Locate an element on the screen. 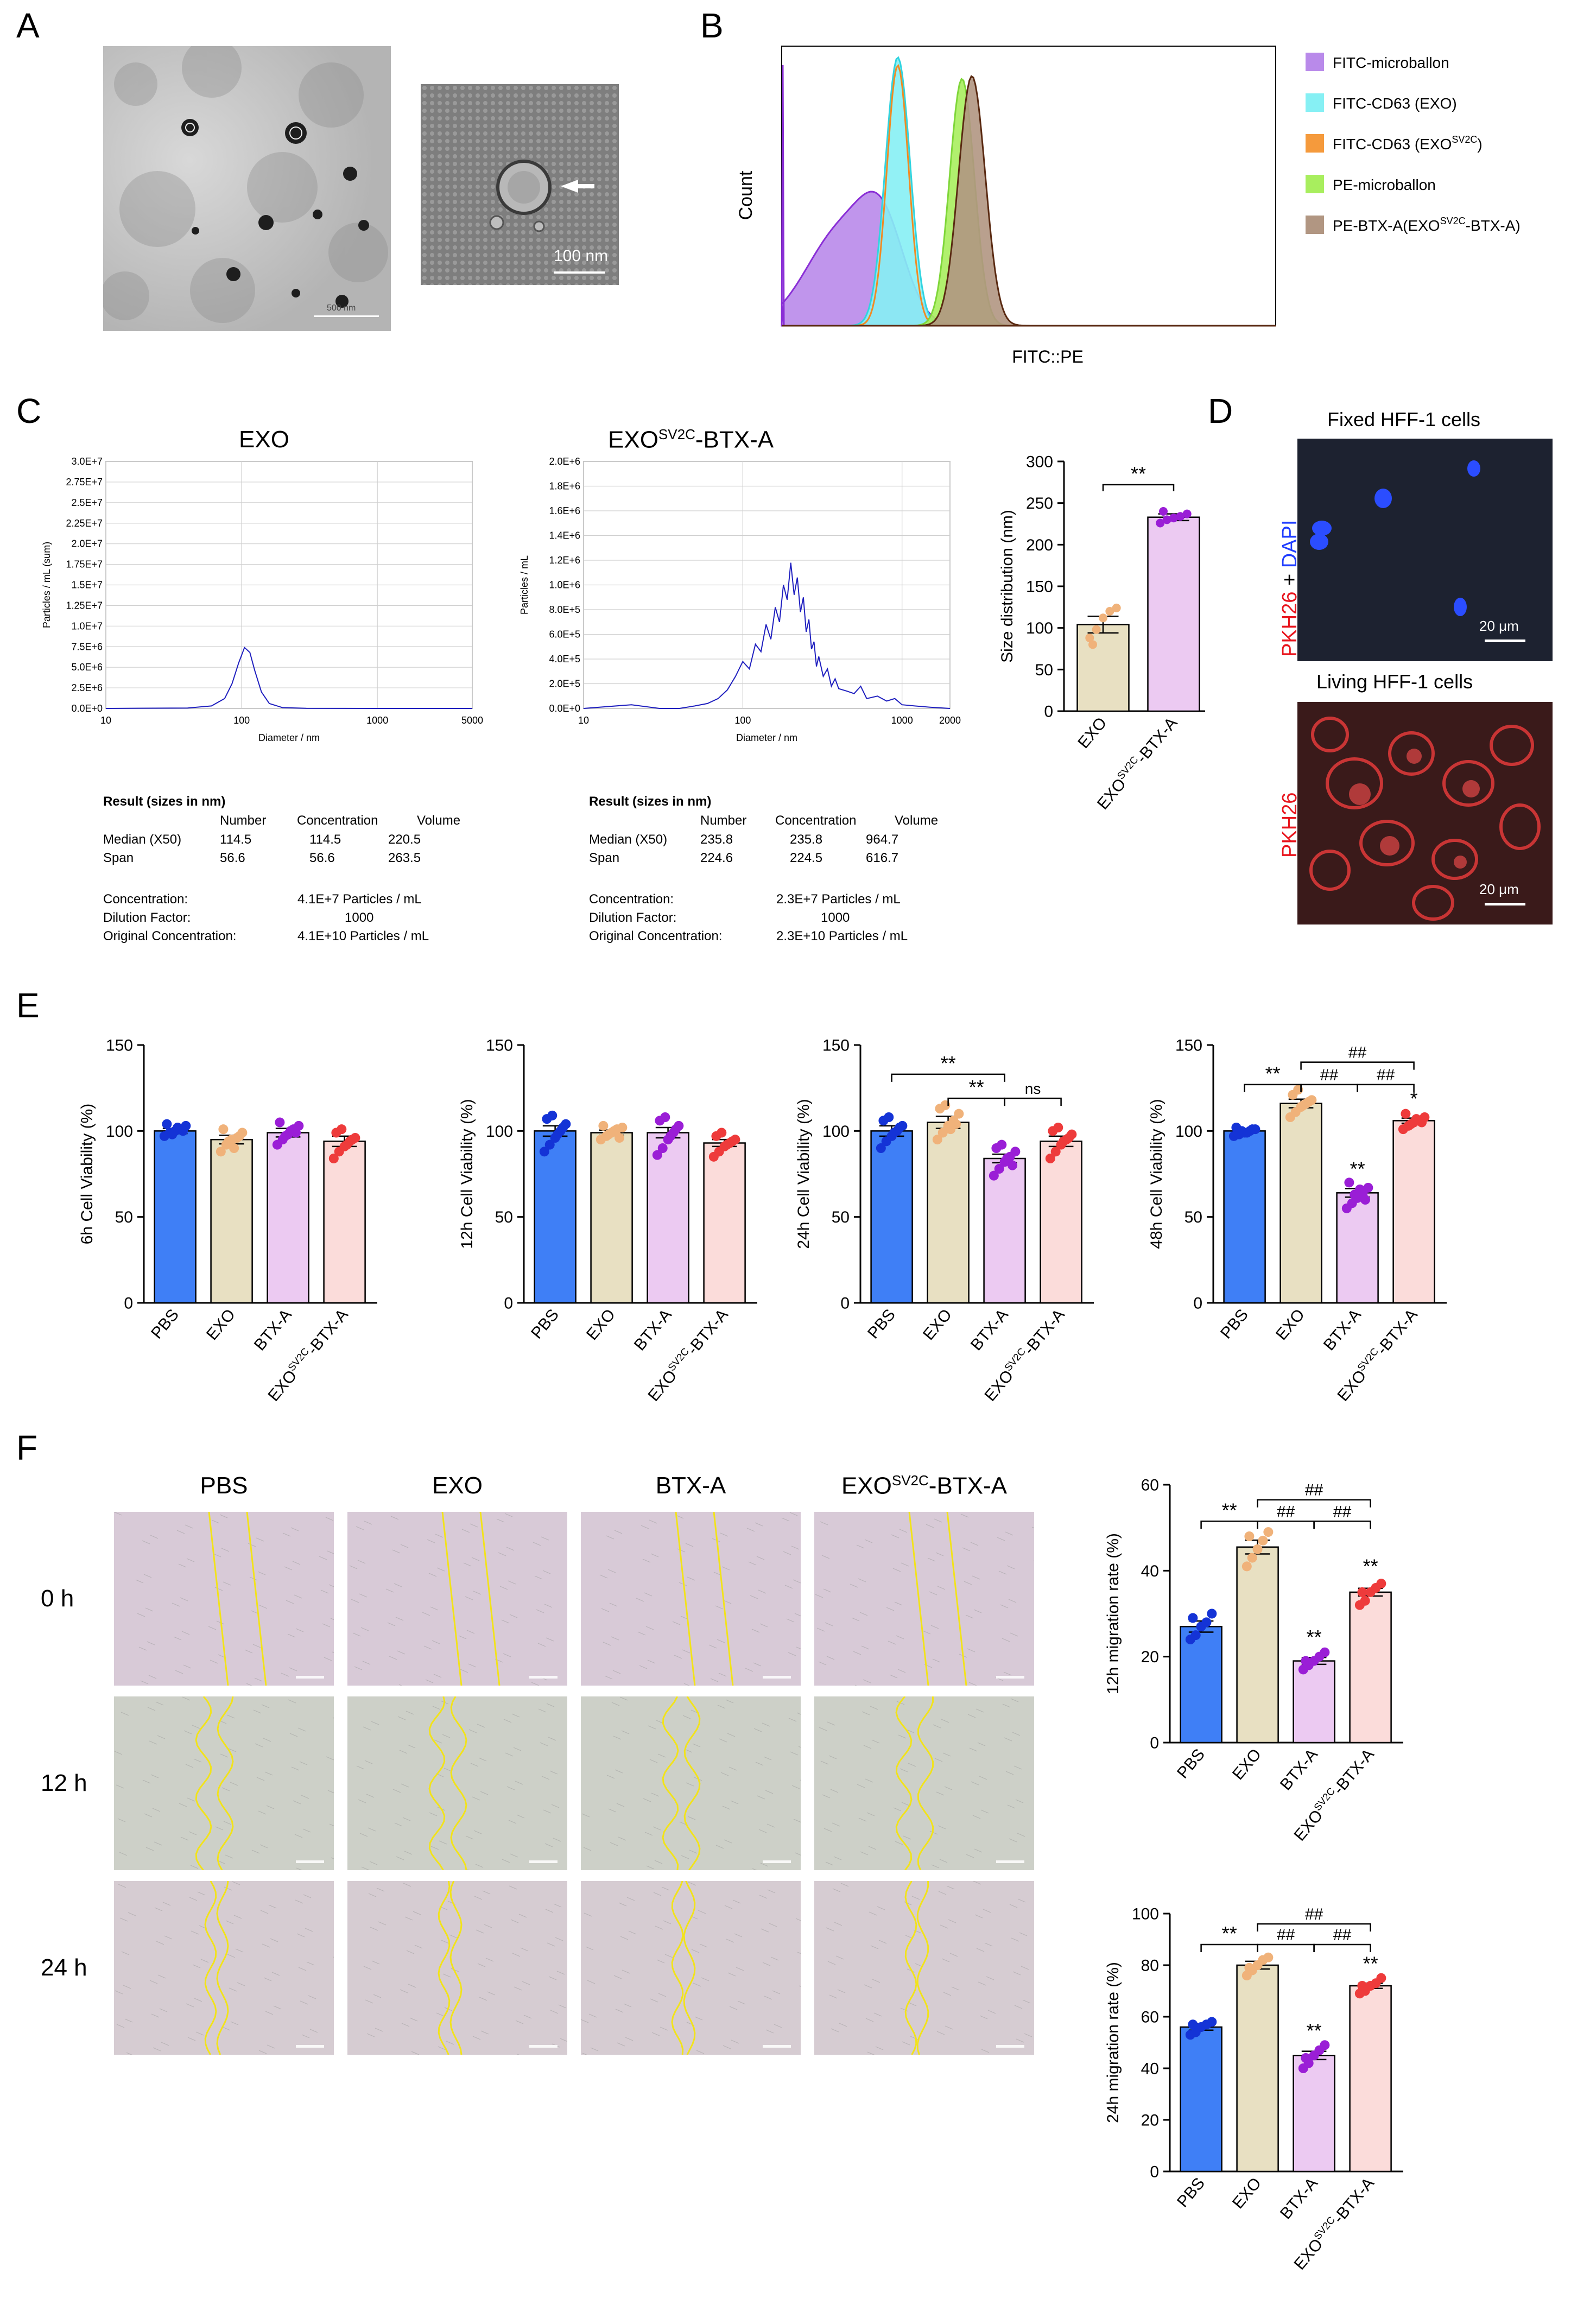  nta-series-line is located at coordinates (767, 636).